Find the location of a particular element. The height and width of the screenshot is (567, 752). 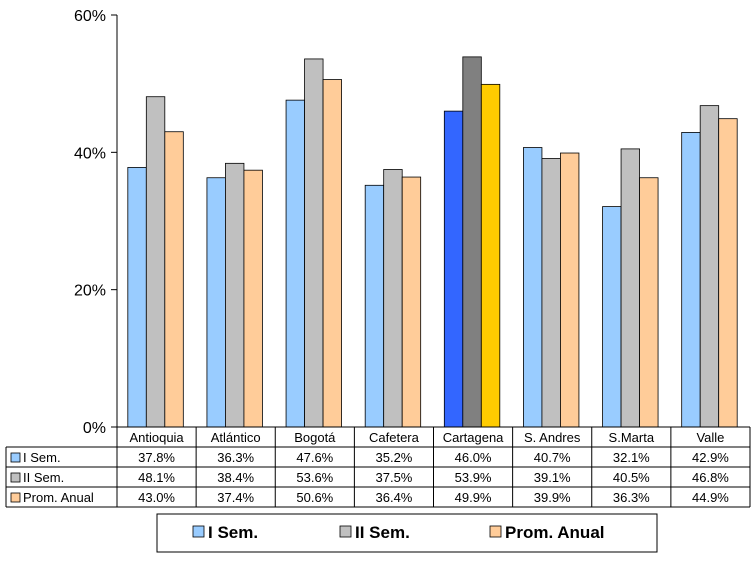

data-label: 53.9% is located at coordinates (473, 477).